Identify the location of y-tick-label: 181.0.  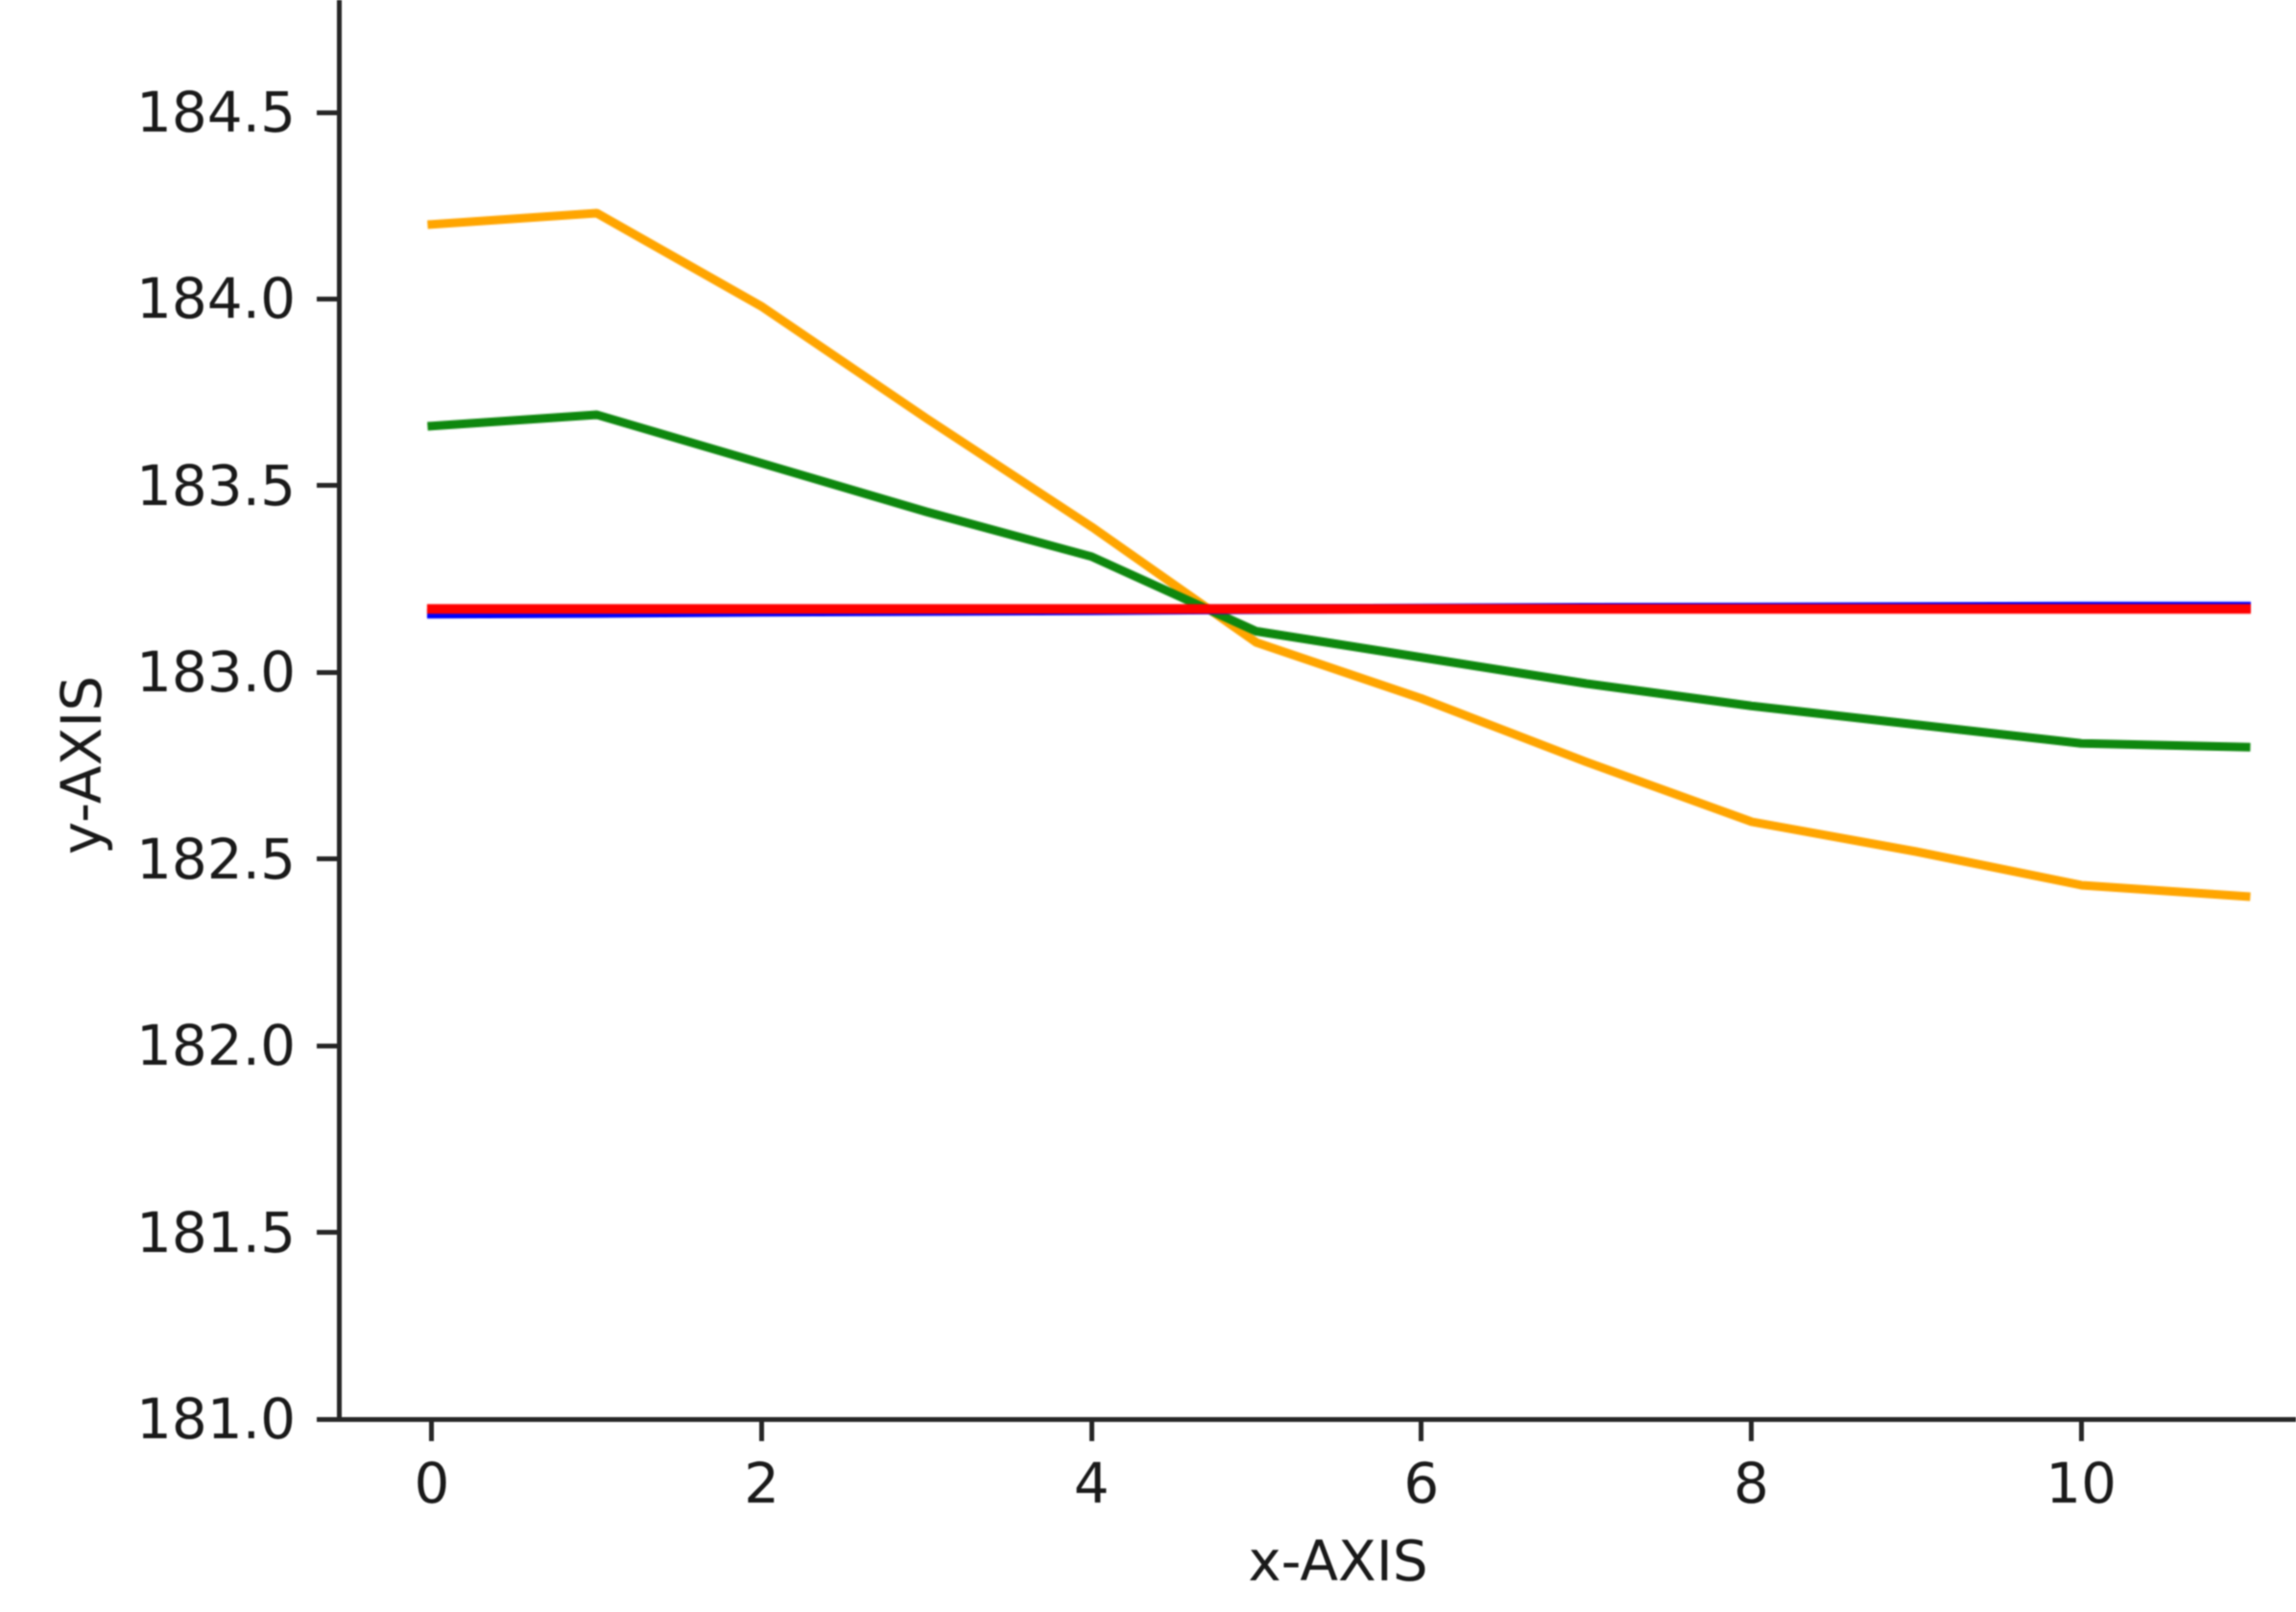
(216, 1419).